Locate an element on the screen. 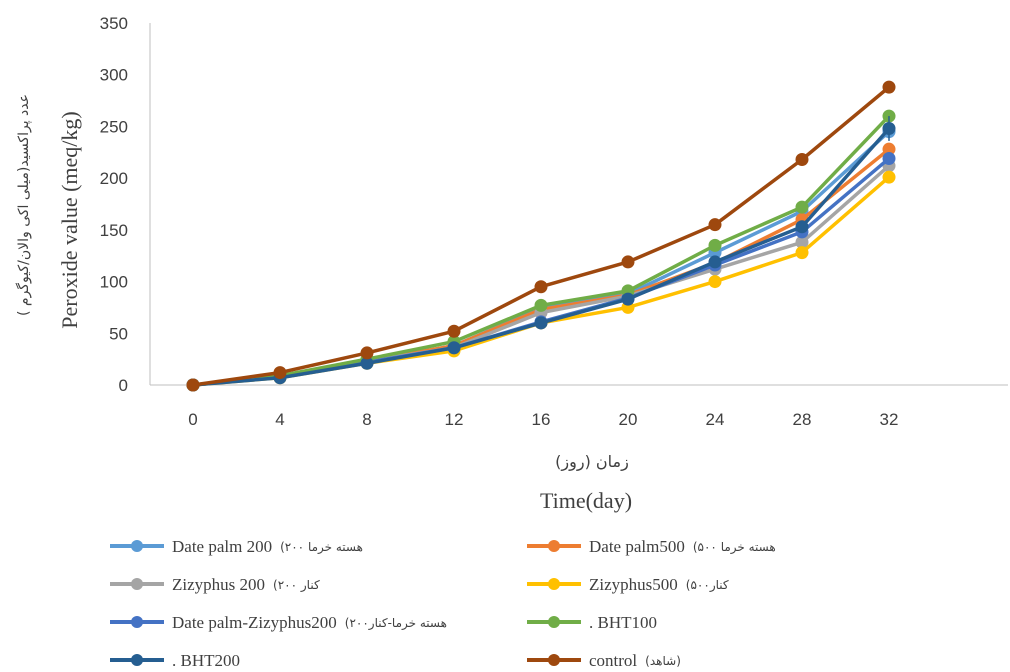 This screenshot has height=672, width=1010. legend-item: . BHT200 is located at coordinates (175, 660).